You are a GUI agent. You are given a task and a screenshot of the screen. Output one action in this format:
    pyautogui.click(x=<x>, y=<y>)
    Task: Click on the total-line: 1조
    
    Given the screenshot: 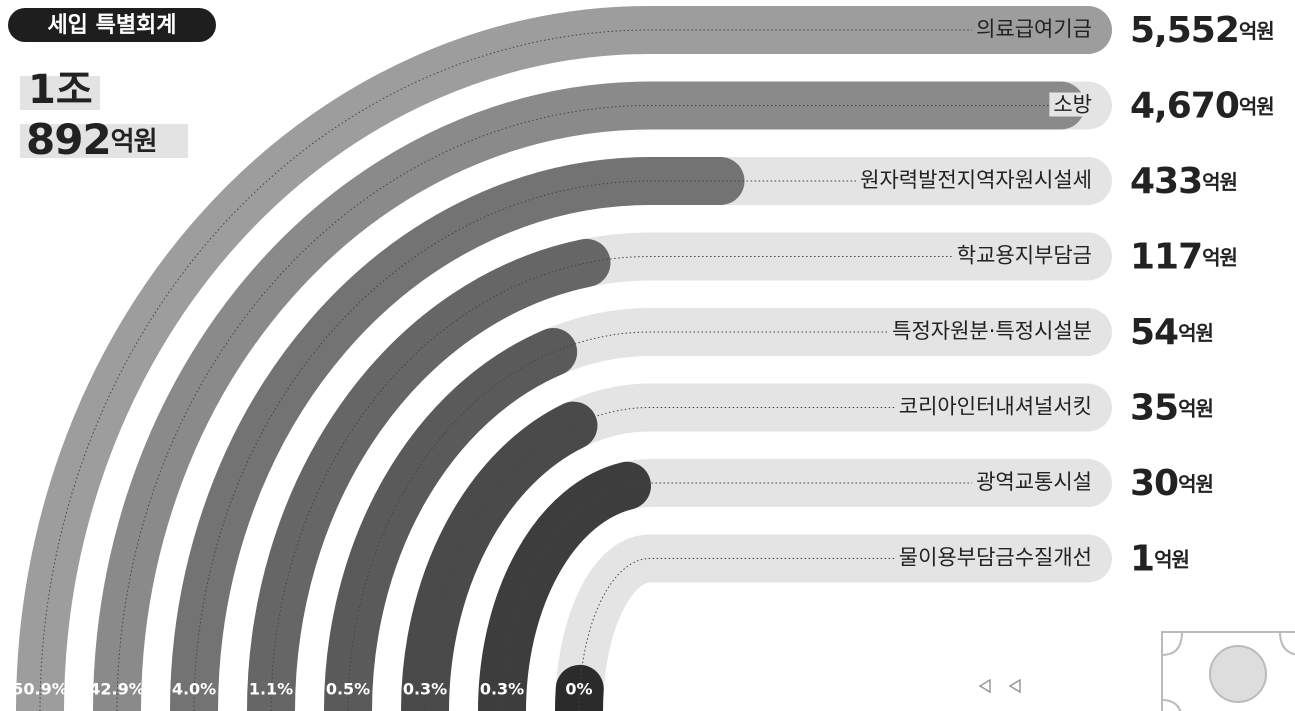 What is the action you would take?
    pyautogui.click(x=60, y=90)
    